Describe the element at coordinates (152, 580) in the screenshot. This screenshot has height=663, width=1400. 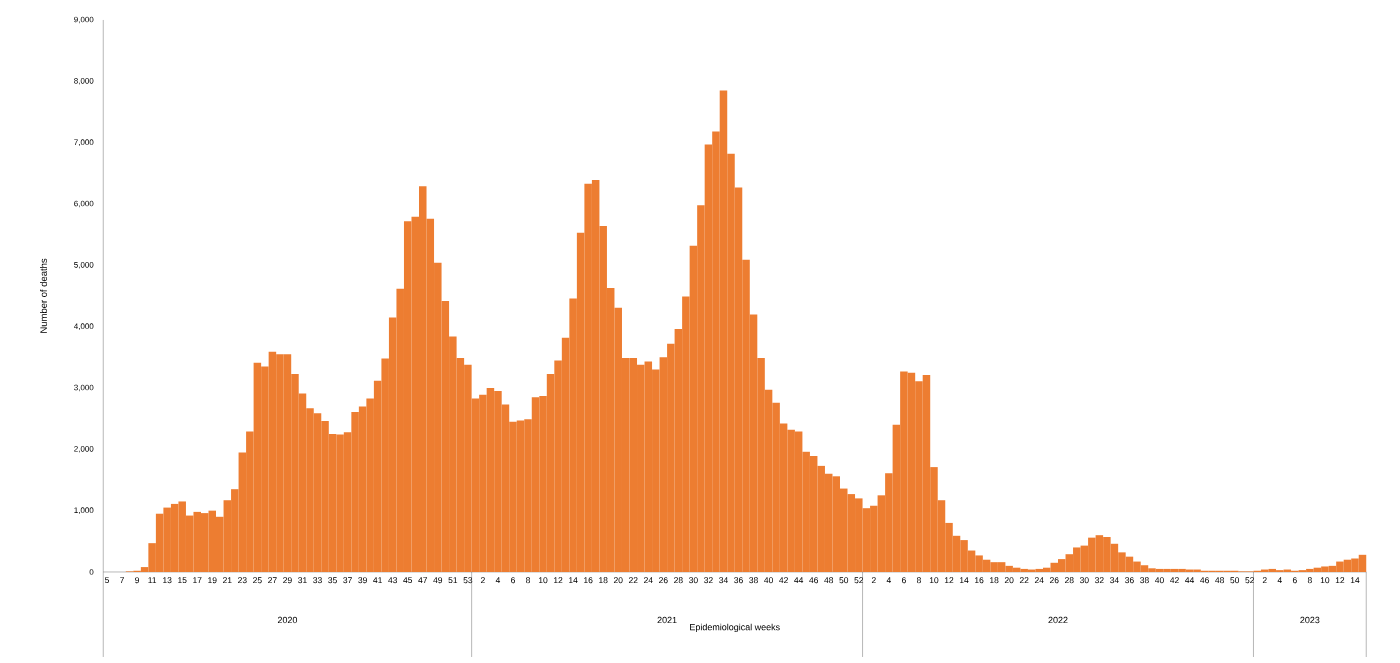
I see `x-tick-label: 11` at that location.